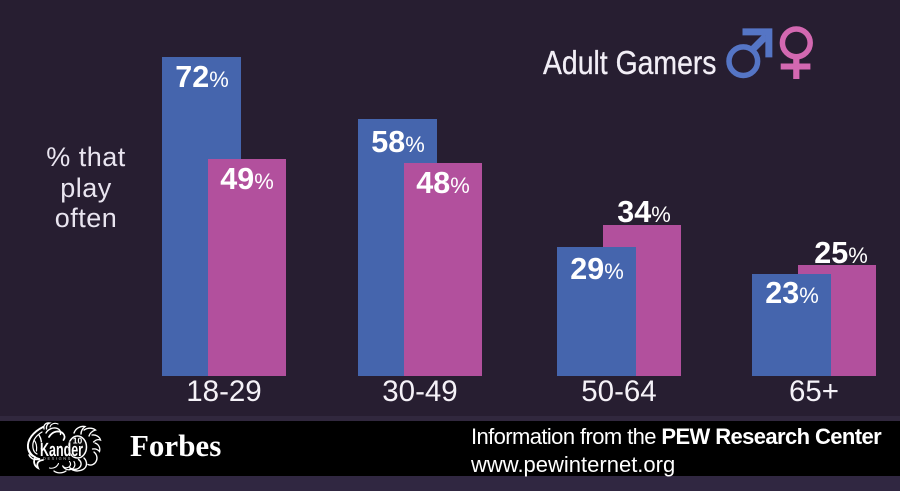 This screenshot has width=900, height=491. I want to click on svg-text: DESIGNS, so click(57, 459).